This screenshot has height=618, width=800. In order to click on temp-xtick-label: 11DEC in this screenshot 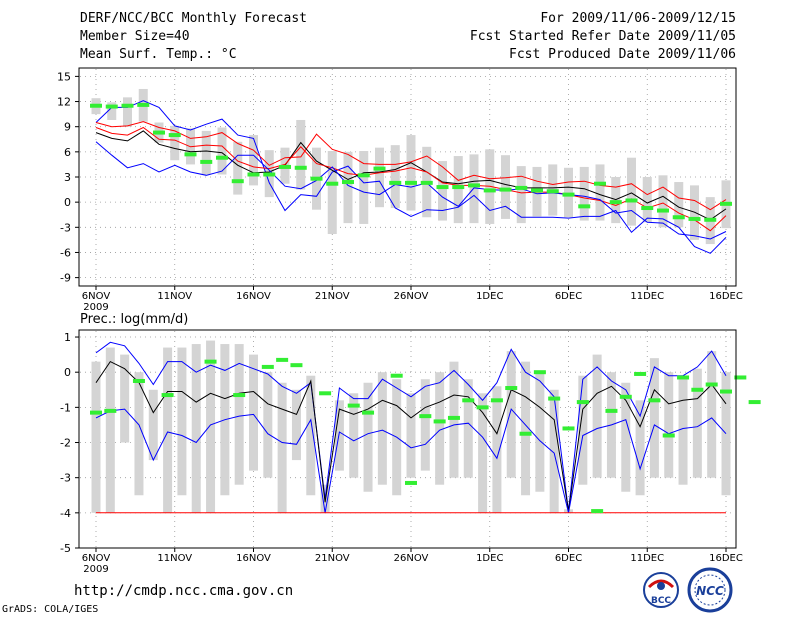, I will do `click(647, 296)`.